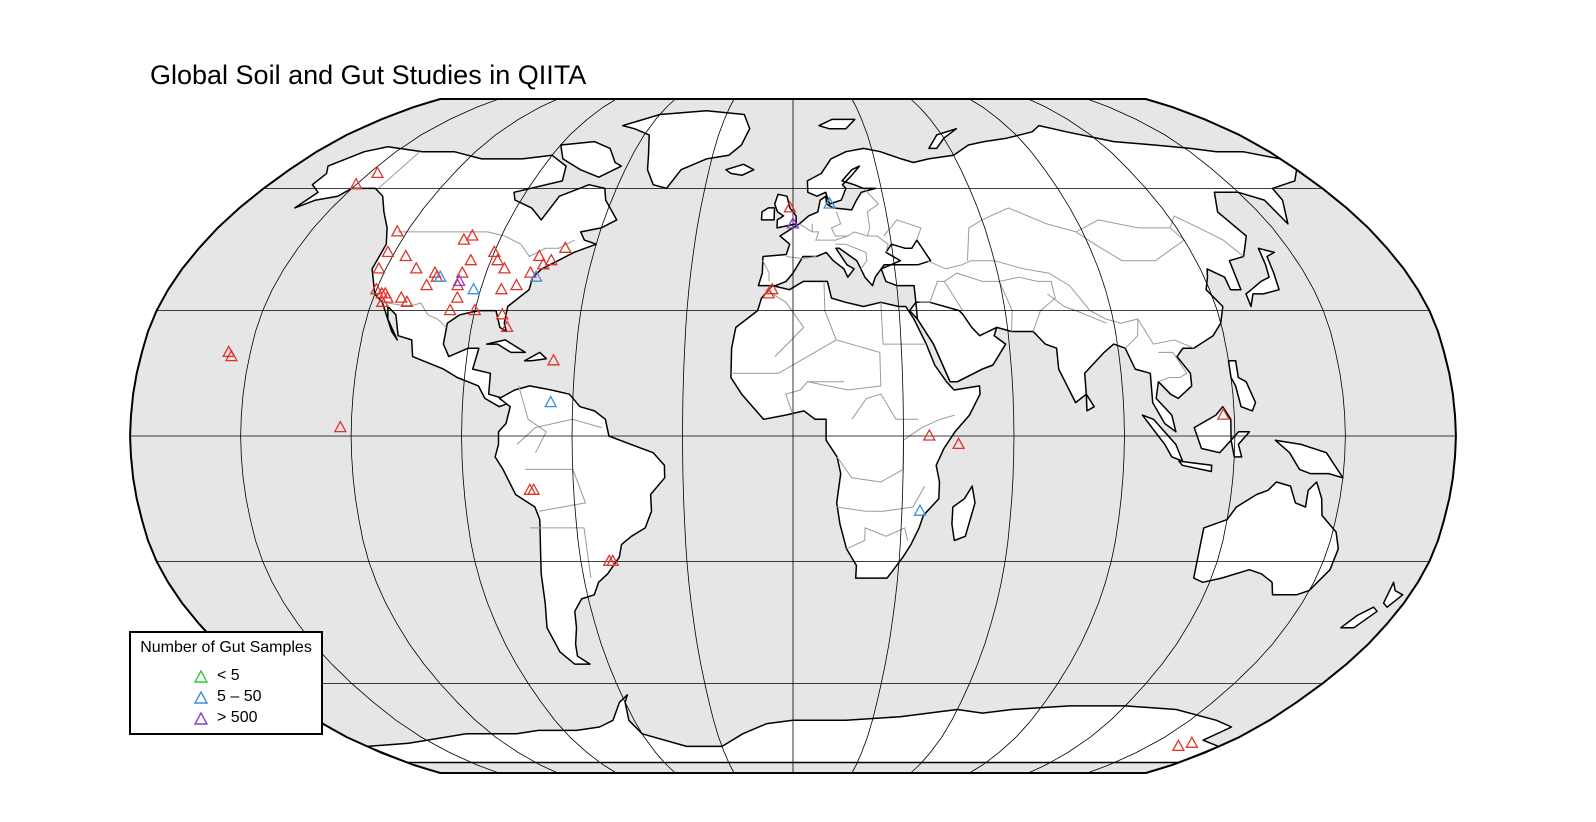  I want to click on landmass-madagascar, so click(963, 513).